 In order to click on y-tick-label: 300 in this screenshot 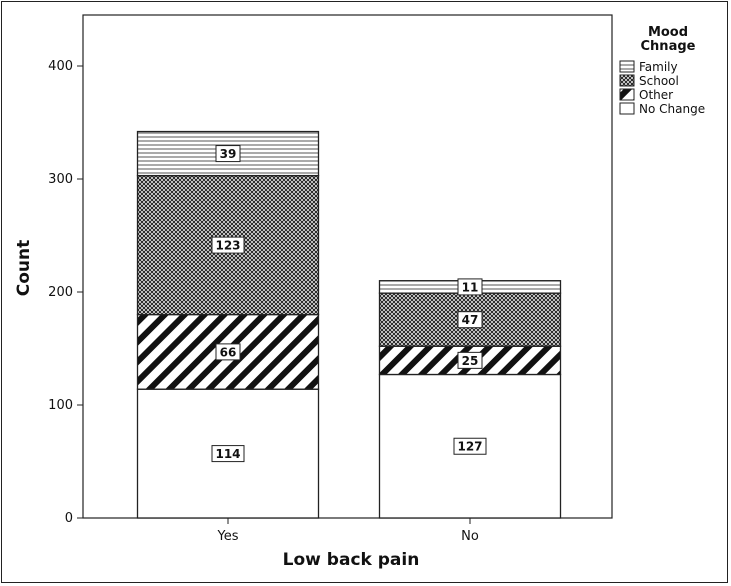, I will do `click(60, 179)`.